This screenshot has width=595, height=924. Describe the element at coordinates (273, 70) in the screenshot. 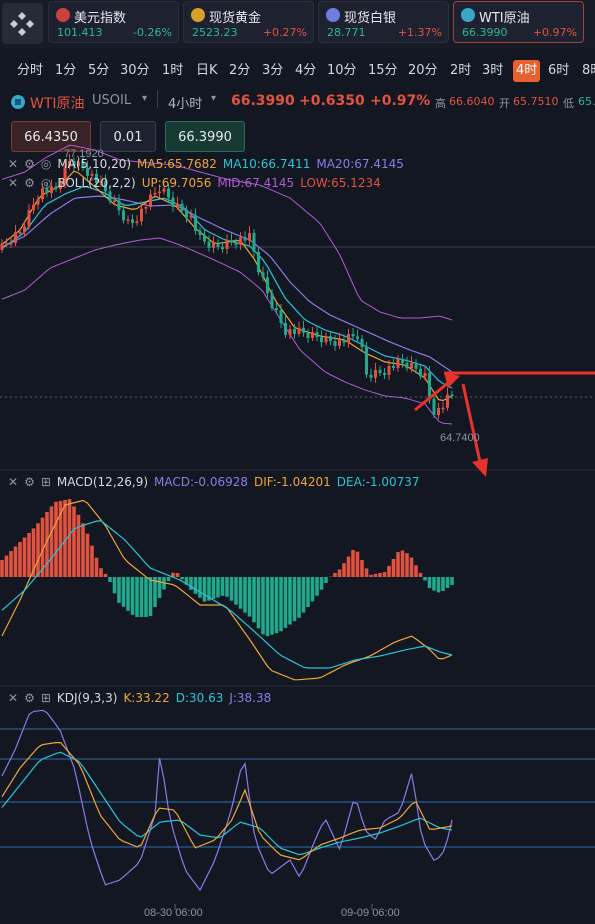

I see `timeframe-tab: 3分` at that location.